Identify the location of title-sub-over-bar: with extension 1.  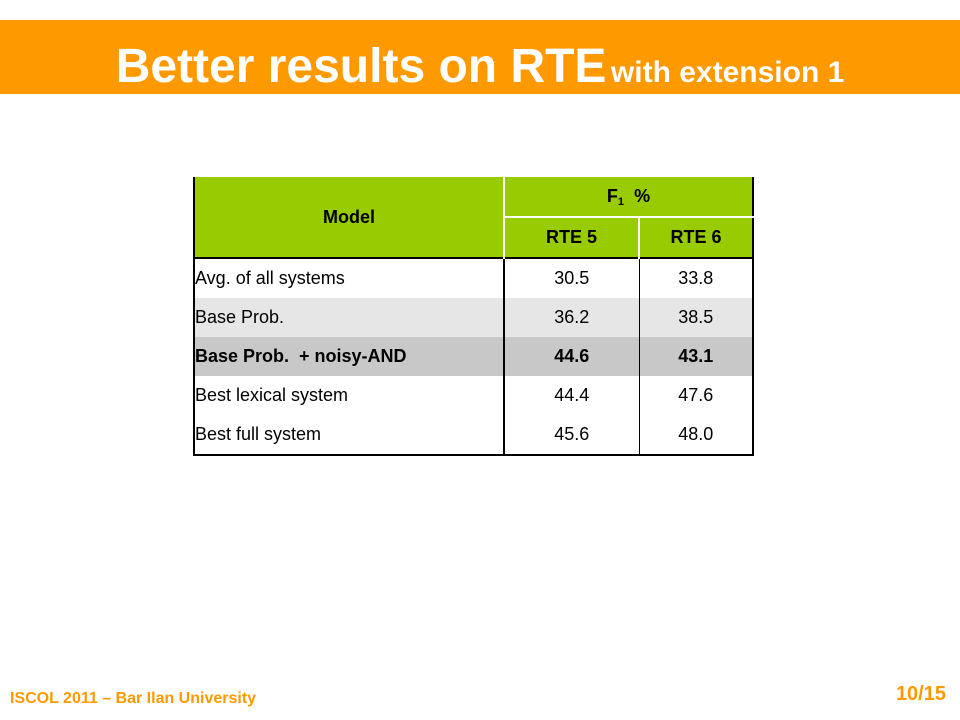
(727, 72).